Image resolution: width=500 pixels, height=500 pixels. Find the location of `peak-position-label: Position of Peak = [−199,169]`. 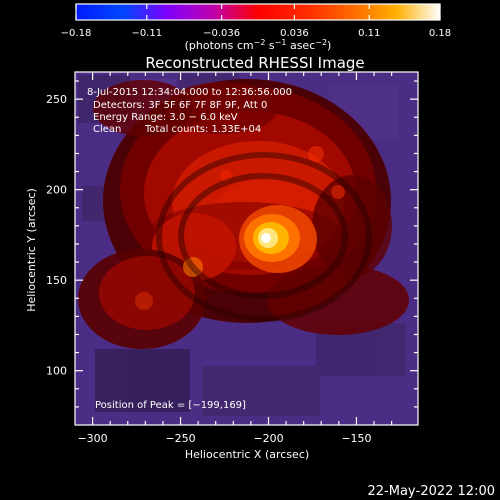

peak-position-label: Position of Peak = [−199,169] is located at coordinates (170, 405).